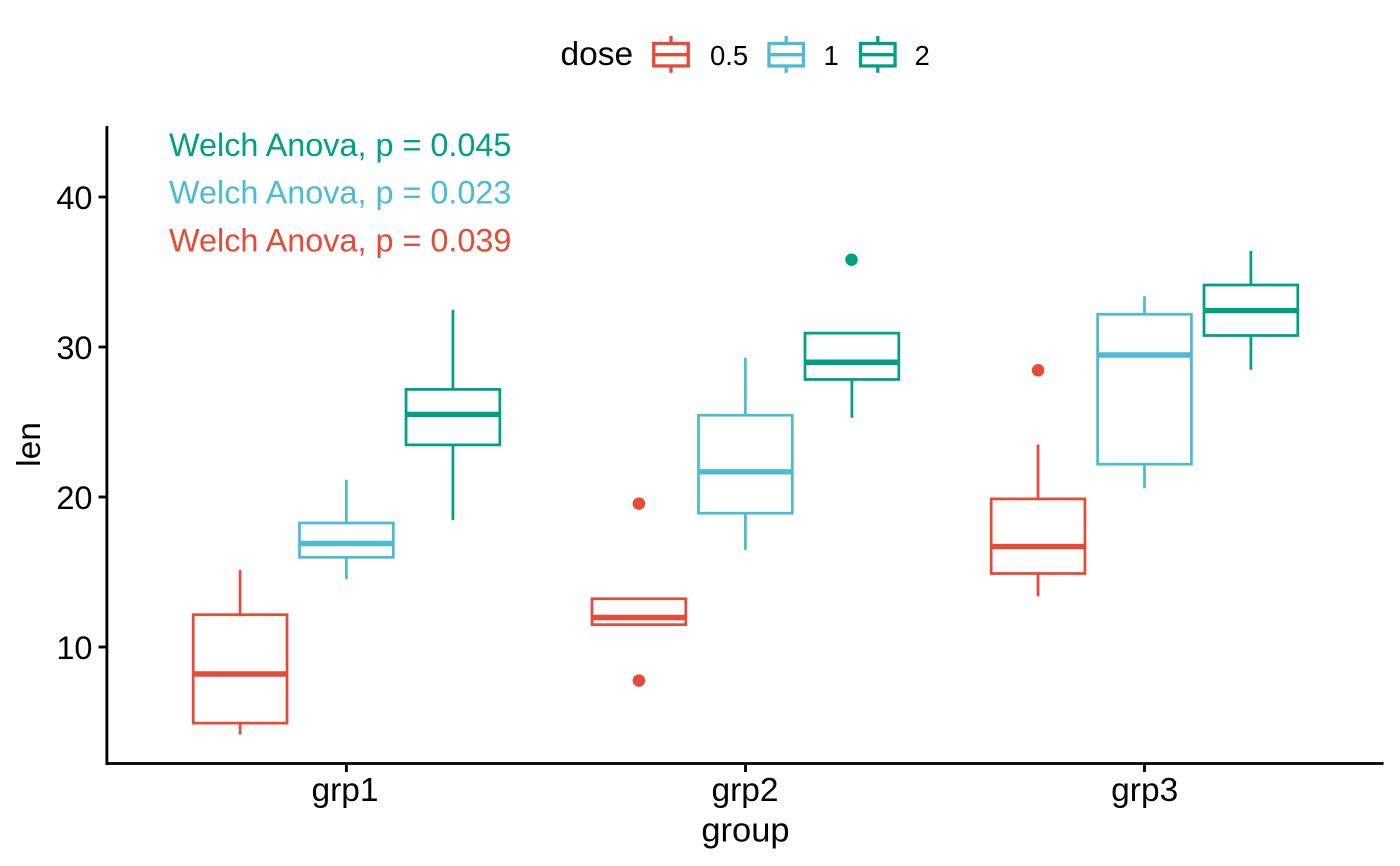 The image size is (1400, 866). What do you see at coordinates (340, 145) in the screenshot?
I see `svg-text: Welch Anova, p = 0.045` at bounding box center [340, 145].